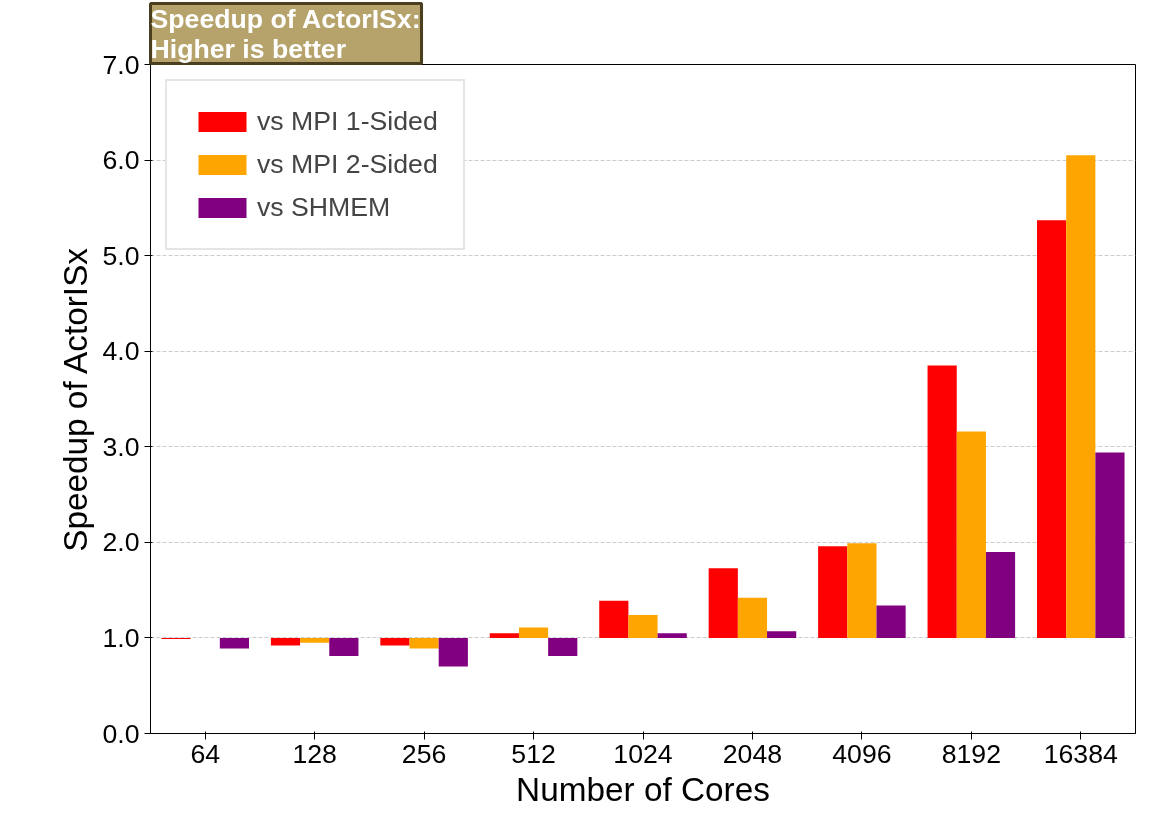 This screenshot has width=1152, height=819. What do you see at coordinates (424, 753) in the screenshot?
I see `x-tick-label: 256` at bounding box center [424, 753].